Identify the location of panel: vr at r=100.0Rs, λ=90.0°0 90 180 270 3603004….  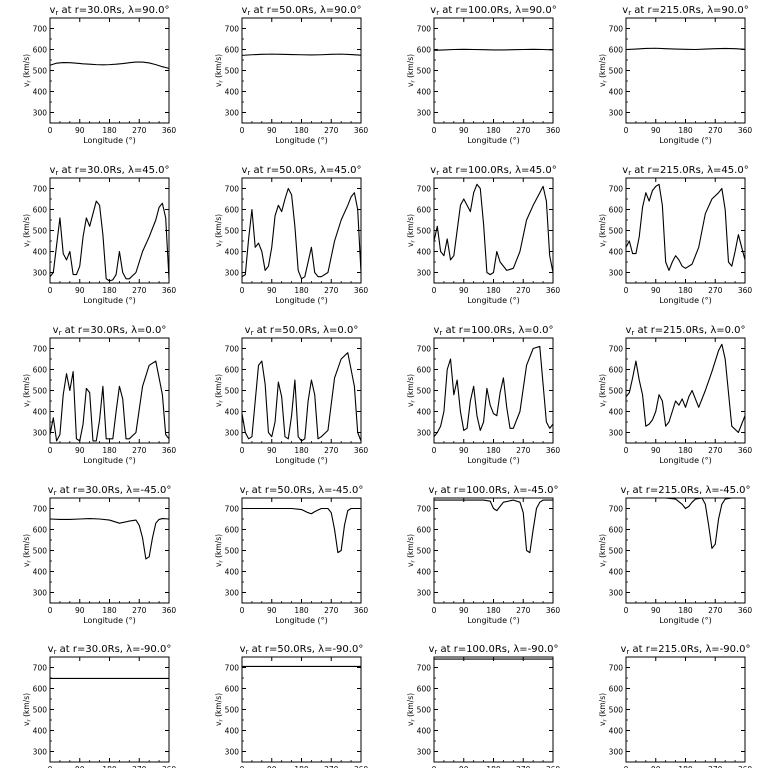
(483, 75).